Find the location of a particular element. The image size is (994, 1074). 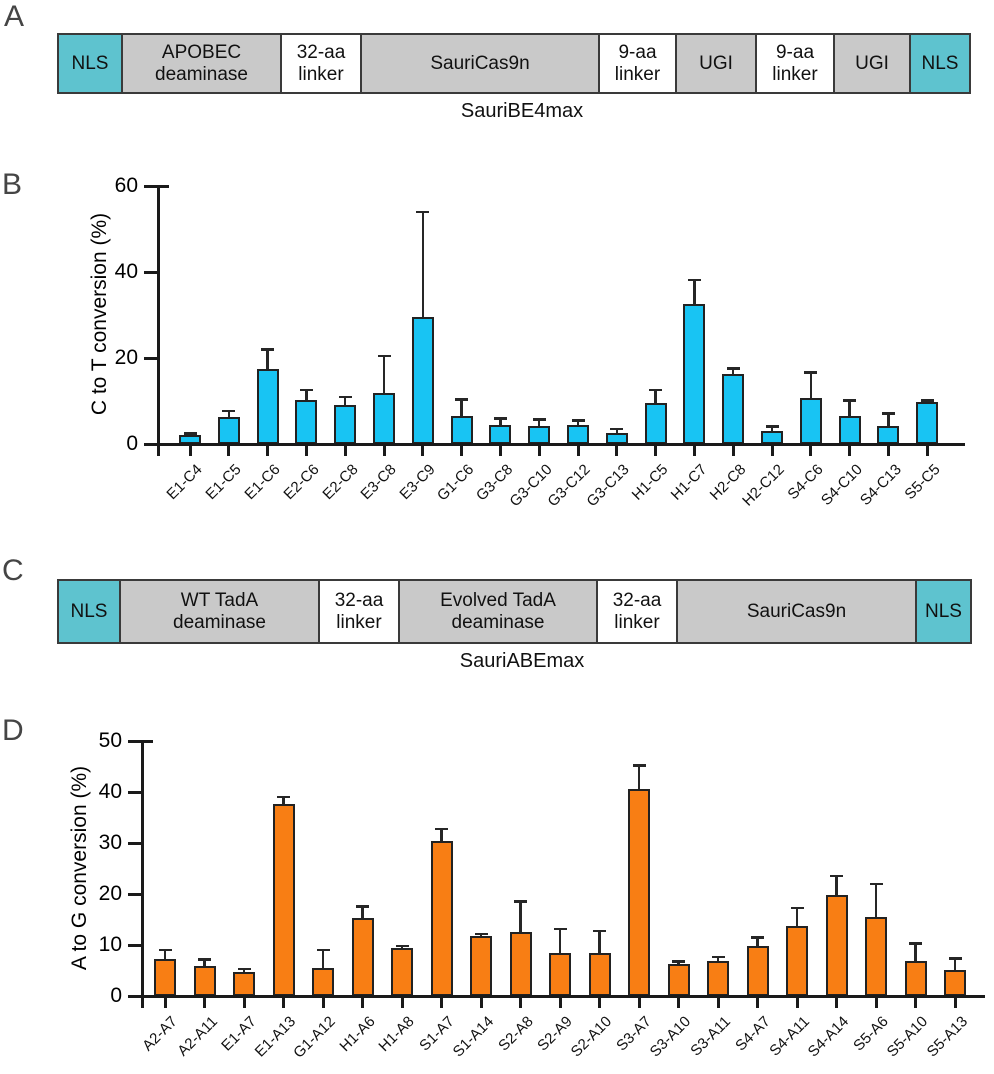

segment-wt-tada-deaminase: WT TadA deaminase is located at coordinates (219, 611).